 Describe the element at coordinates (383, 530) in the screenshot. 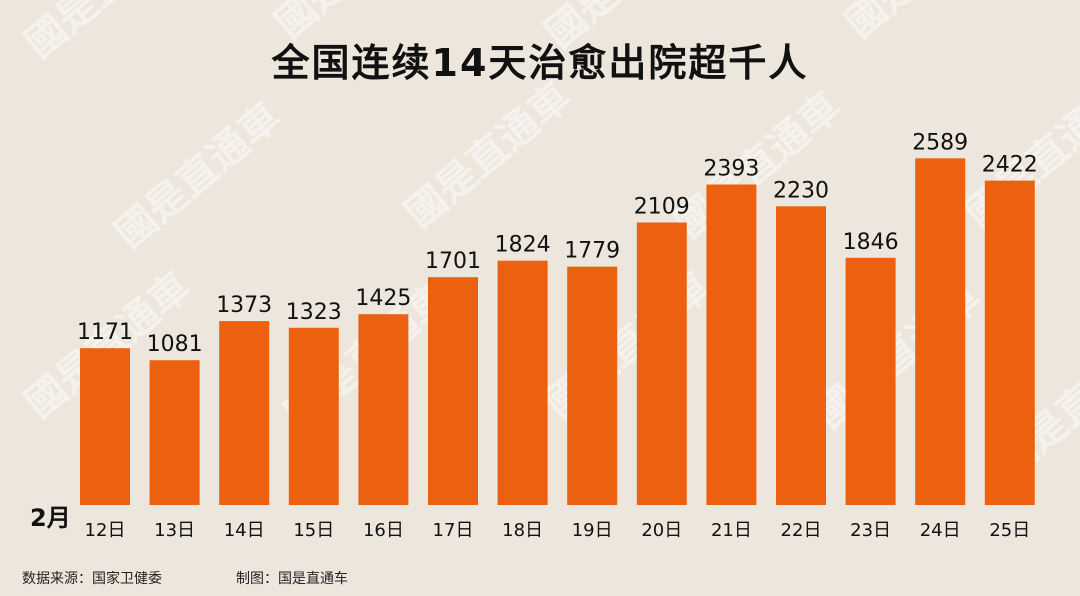

I see `x-tick-label: 16日` at that location.